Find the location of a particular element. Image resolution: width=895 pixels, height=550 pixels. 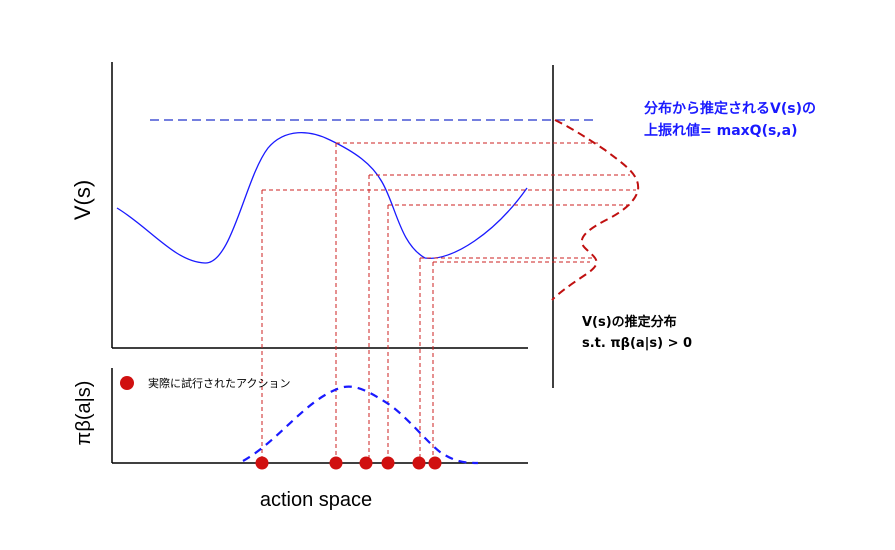

distribution-note-line2: s.t. πβ(a|s) > 0 is located at coordinates (637, 343).